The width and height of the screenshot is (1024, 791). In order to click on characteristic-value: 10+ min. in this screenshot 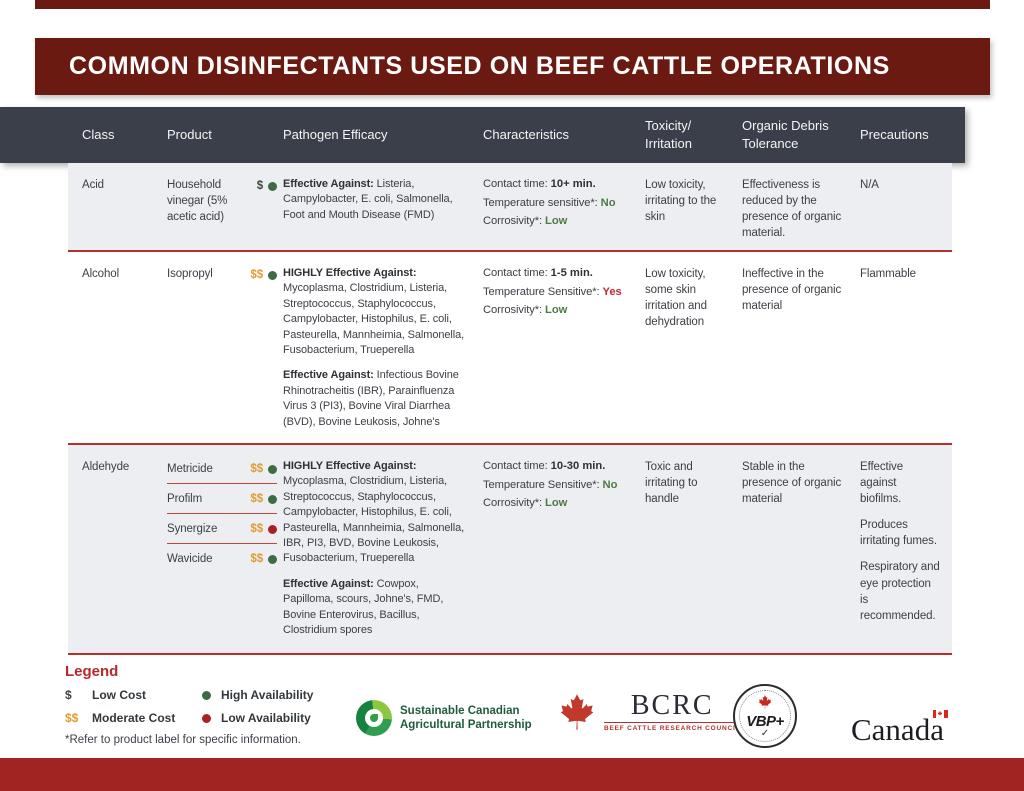, I will do `click(573, 184)`.